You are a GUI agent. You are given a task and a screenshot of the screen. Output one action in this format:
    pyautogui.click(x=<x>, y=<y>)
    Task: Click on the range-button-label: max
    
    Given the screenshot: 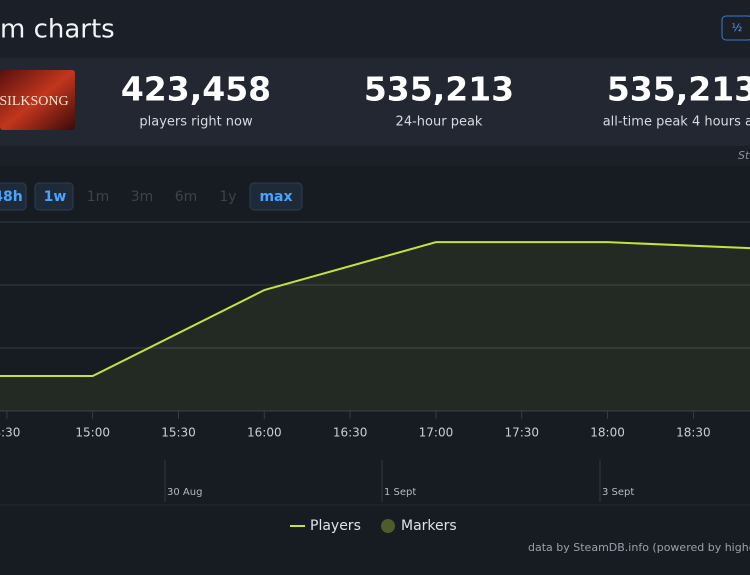 What is the action you would take?
    pyautogui.click(x=275, y=197)
    